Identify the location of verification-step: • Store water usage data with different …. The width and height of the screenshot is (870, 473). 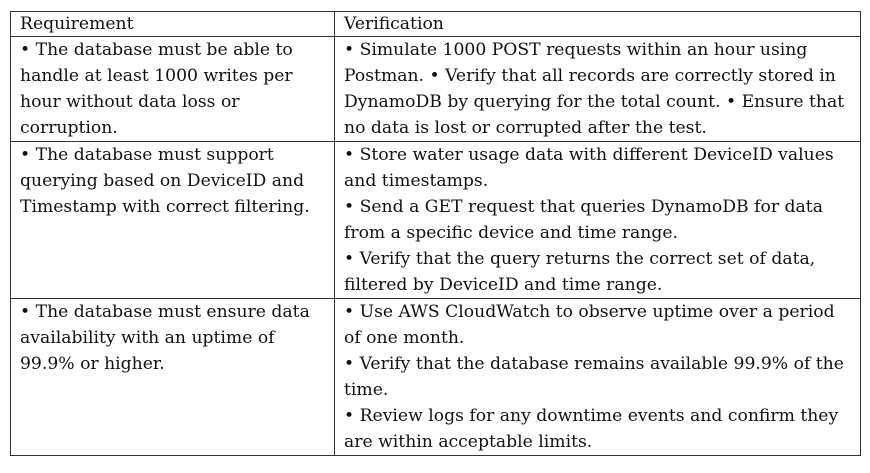
(589, 168).